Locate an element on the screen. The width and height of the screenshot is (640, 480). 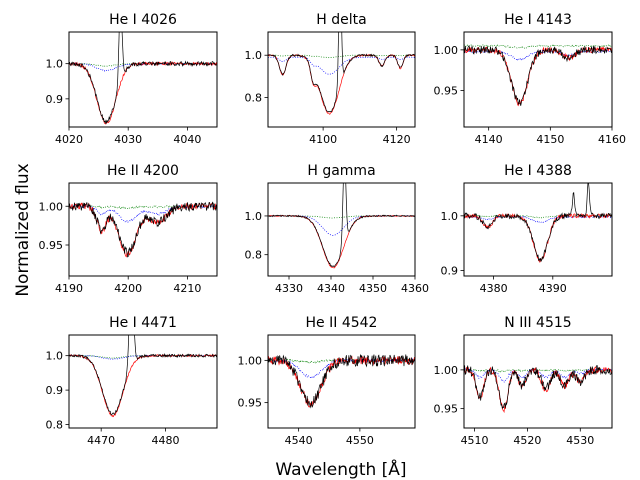
panel-3: He I 4143 4140 4150 4160 0.95 1.00 is located at coordinates (530, 79).